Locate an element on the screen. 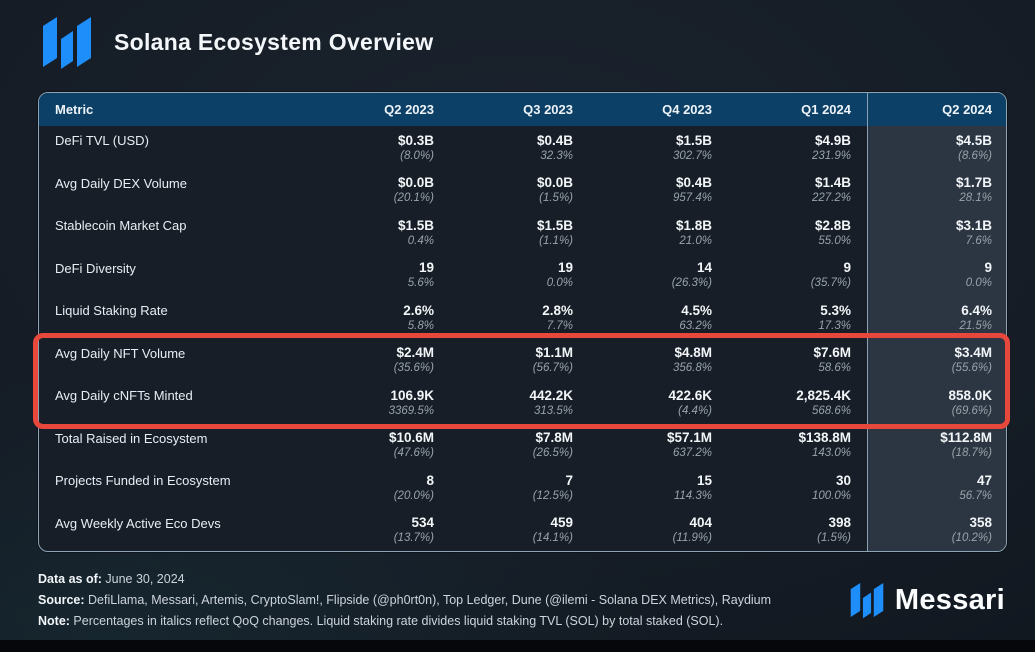 This screenshot has width=1035, height=652. column-header-q3-2023: Q3 2023 is located at coordinates (548, 109).